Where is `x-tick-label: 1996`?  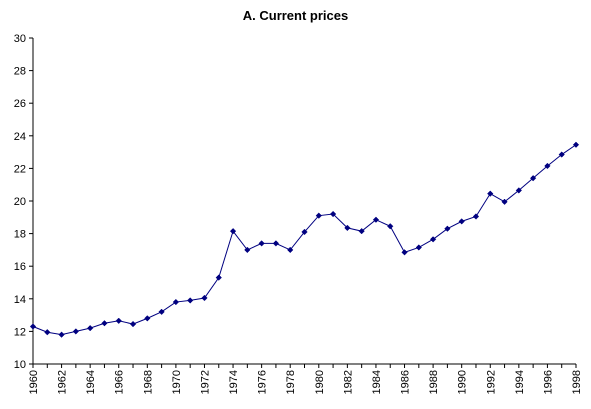
x-tick-label: 1996 is located at coordinates (548, 382).